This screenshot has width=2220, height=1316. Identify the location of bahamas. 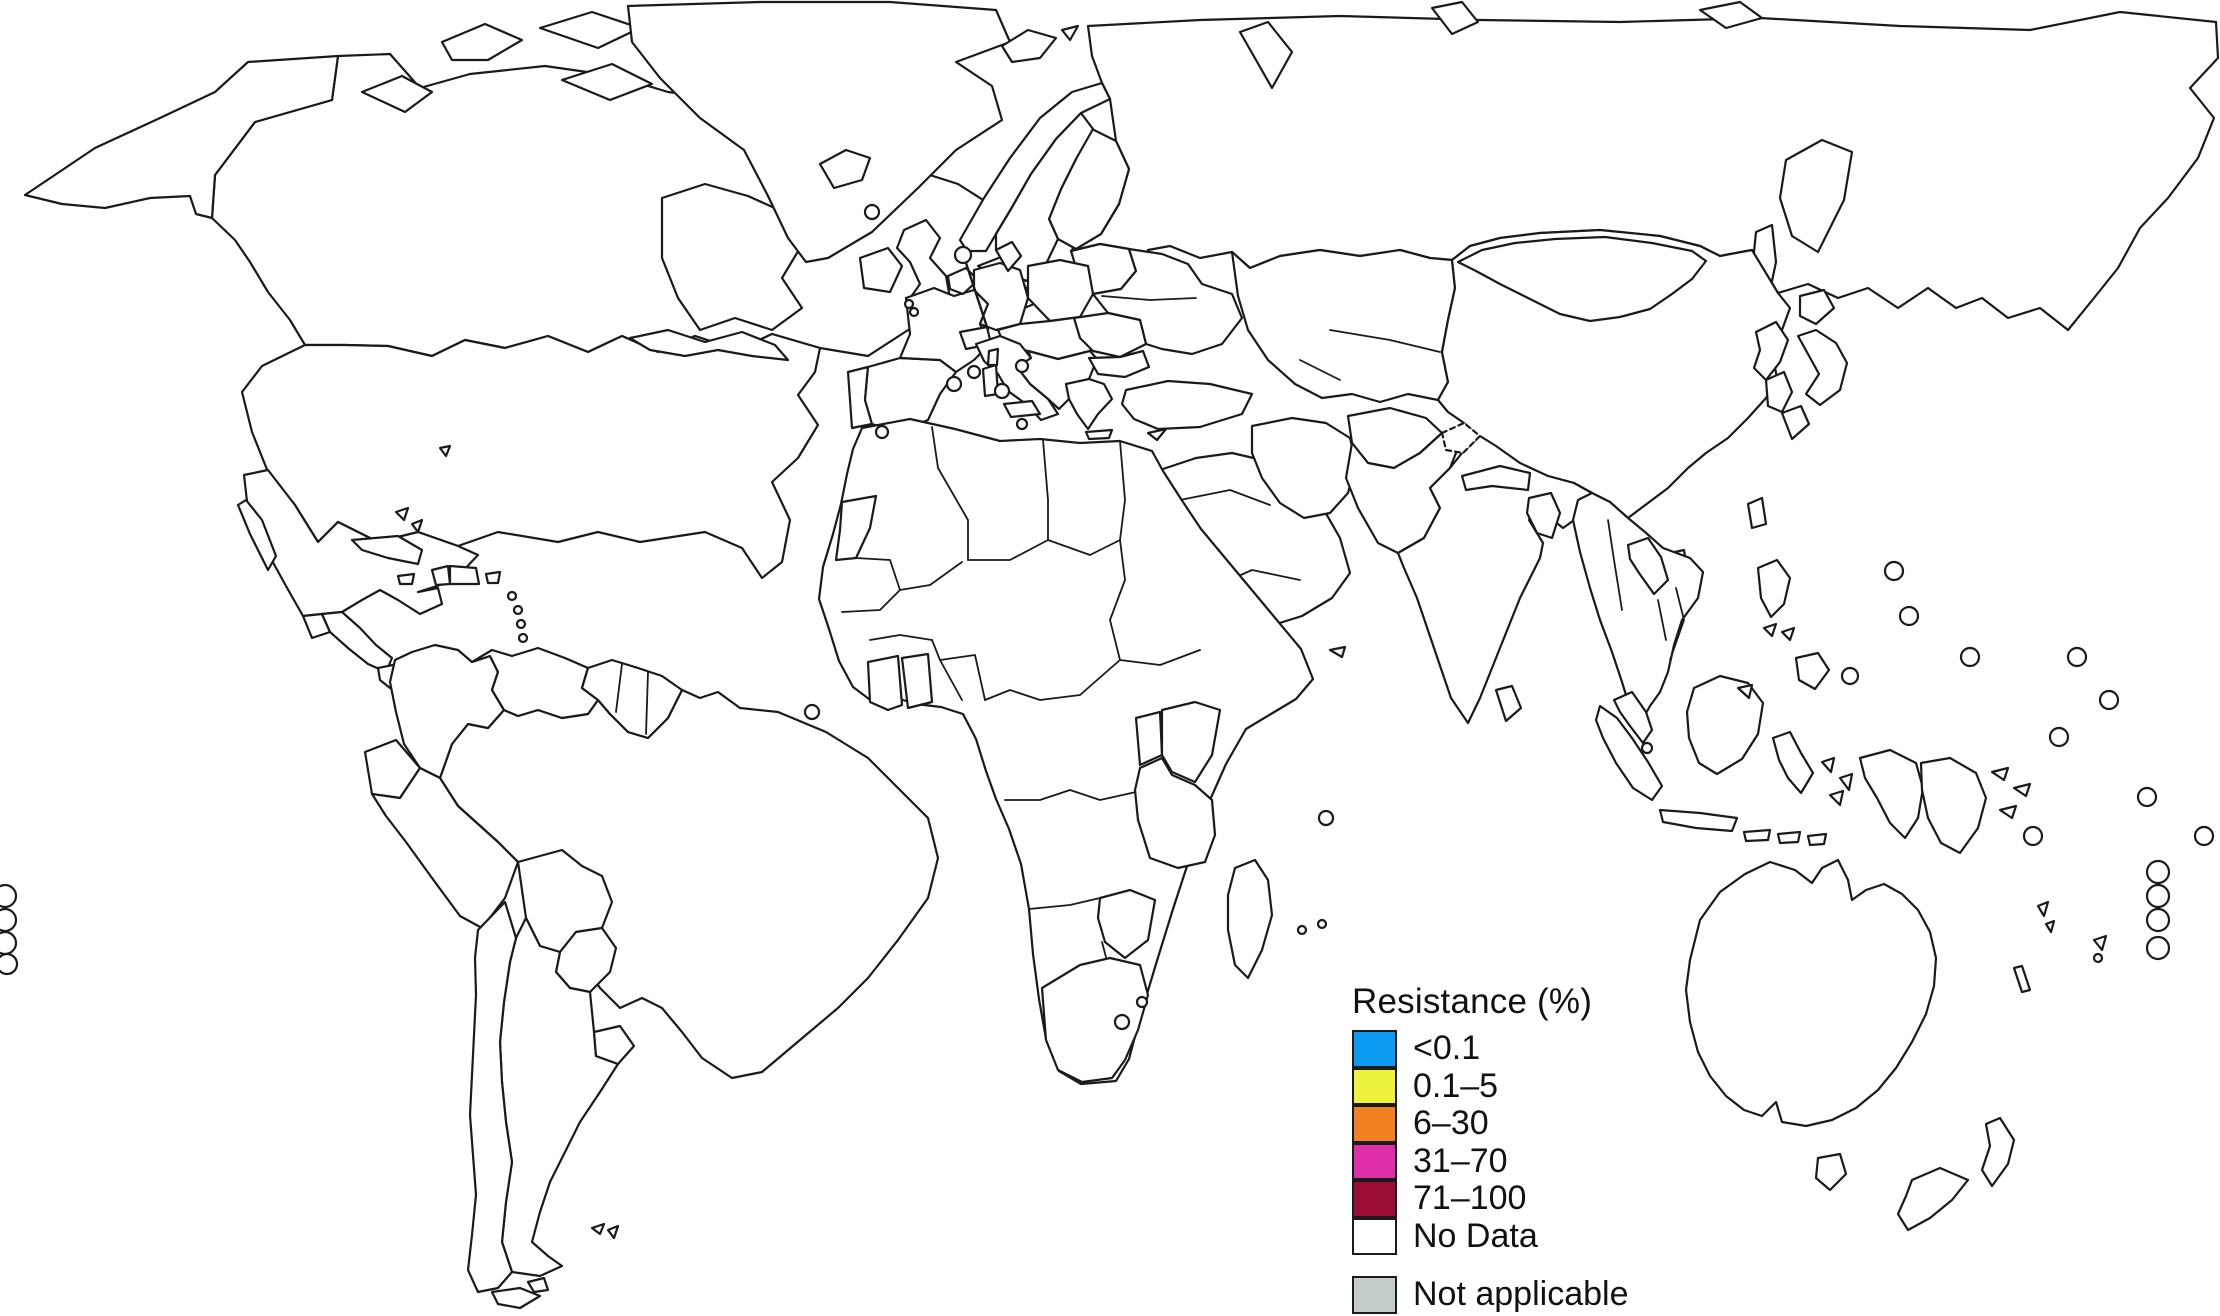
(402, 514).